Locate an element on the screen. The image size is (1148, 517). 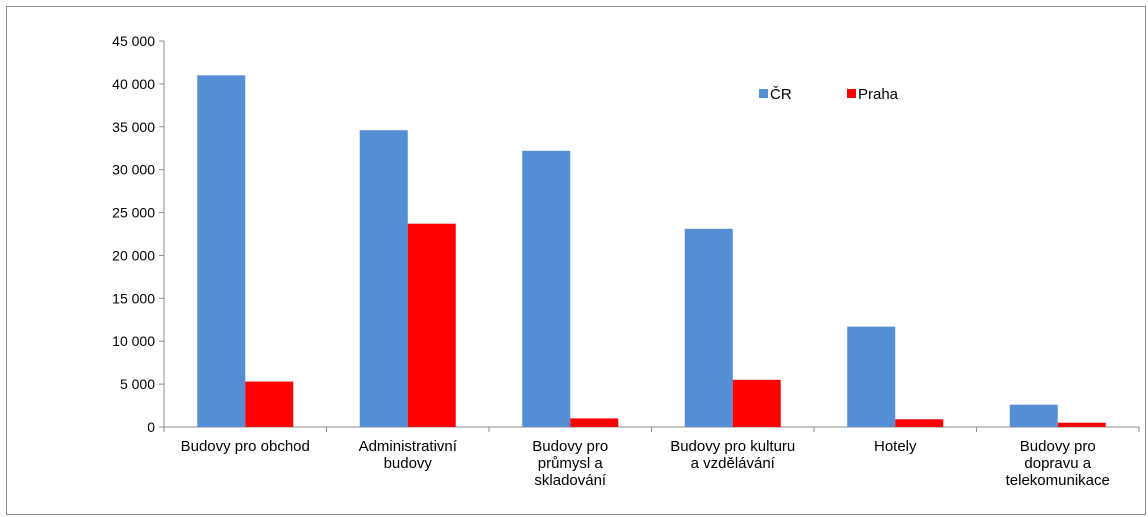
x-category-label-line: a vzdělávání is located at coordinates (733, 463).